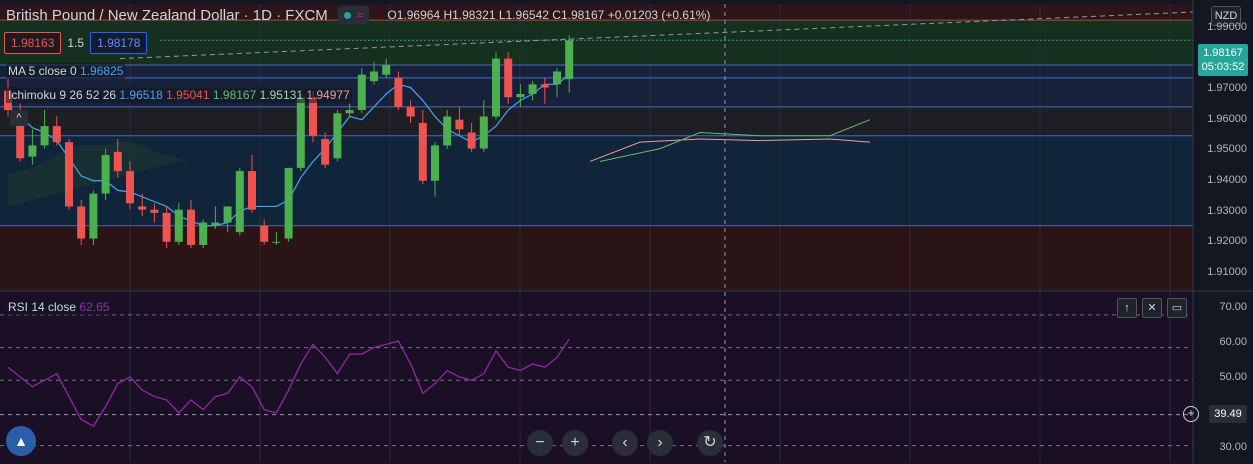 The width and height of the screenshot is (1253, 464). I want to click on maximize-pane-button: ▭, so click(1177, 308).